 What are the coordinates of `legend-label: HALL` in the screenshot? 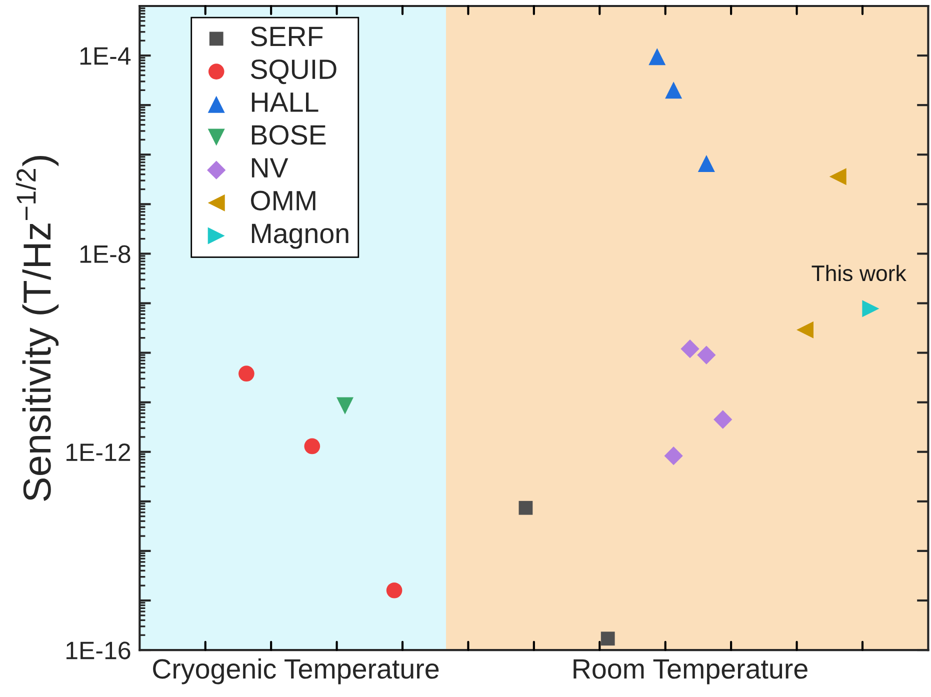 It's located at (285, 102).